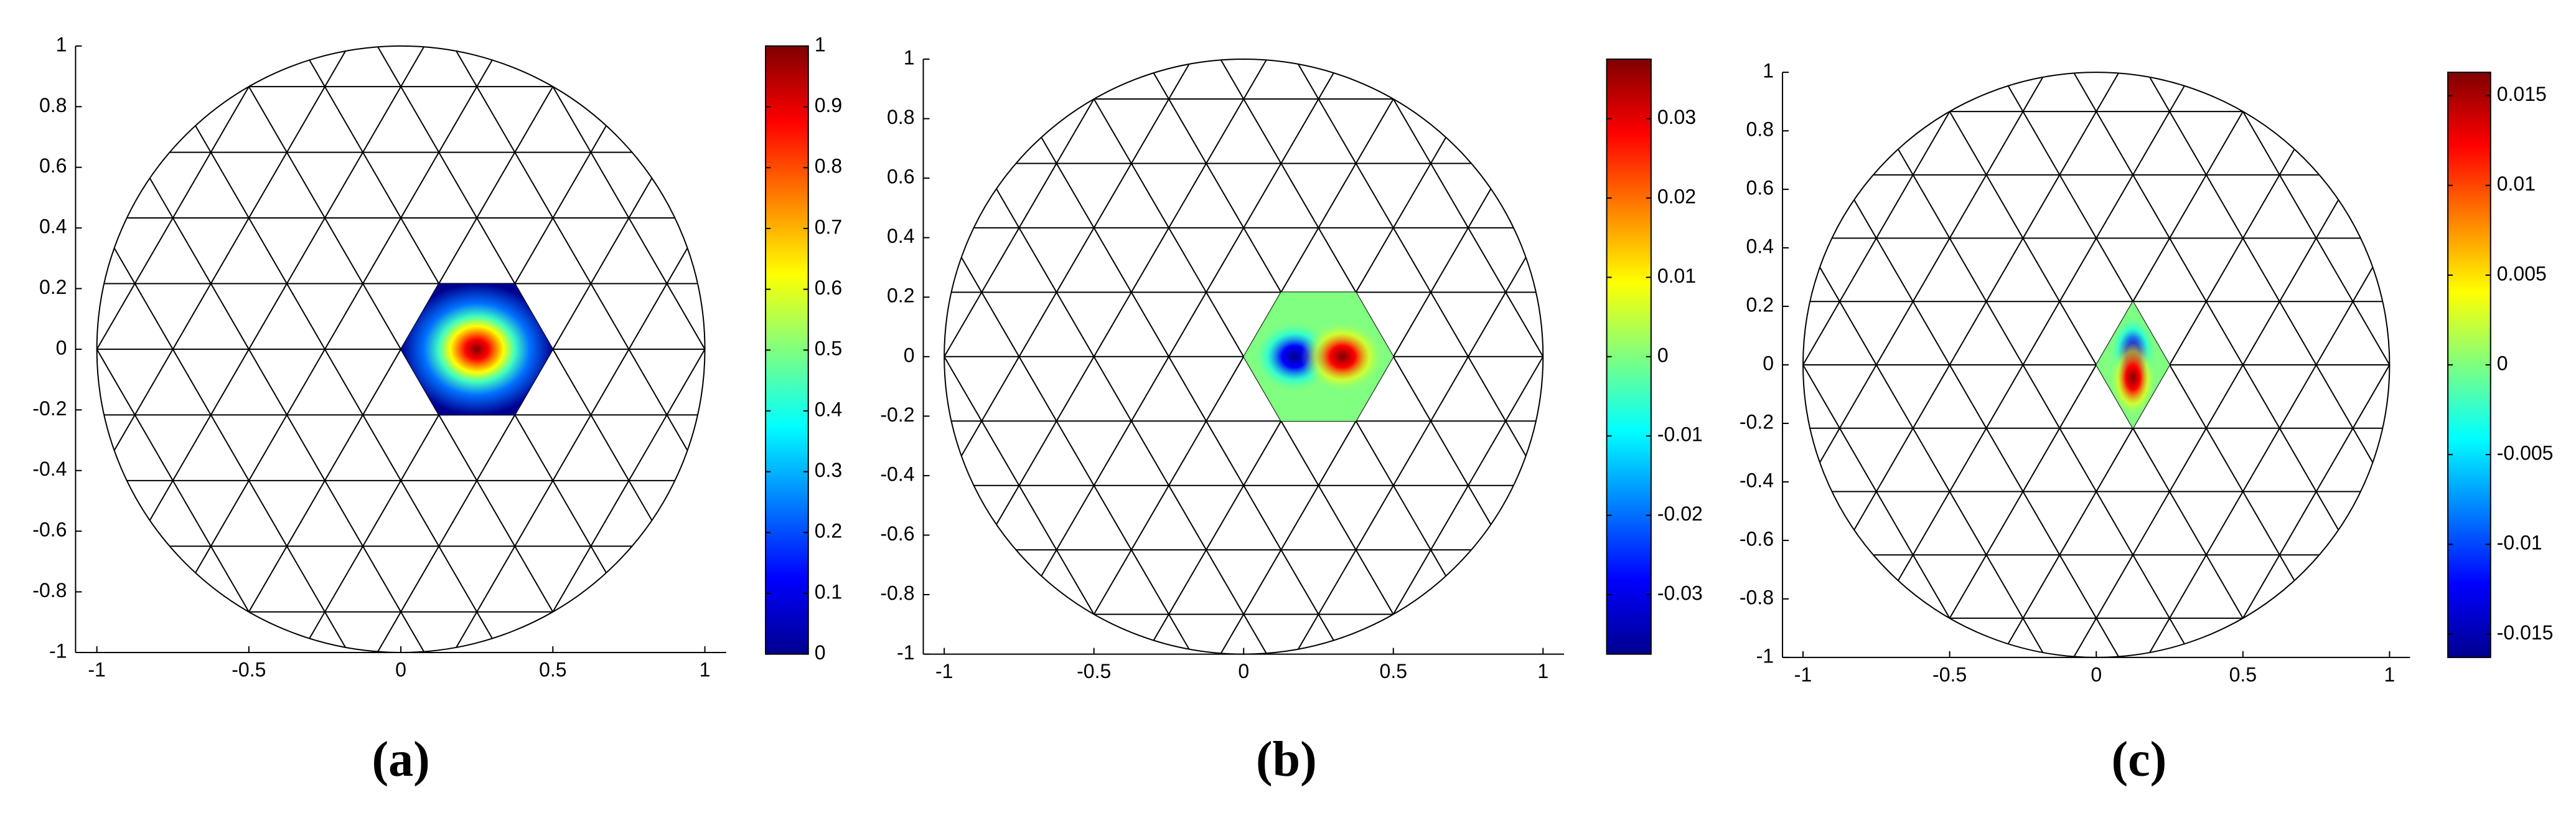 The height and width of the screenshot is (820, 2576). Describe the element at coordinates (828, 226) in the screenshot. I see `colorbar-tick-label: 0.7` at that location.